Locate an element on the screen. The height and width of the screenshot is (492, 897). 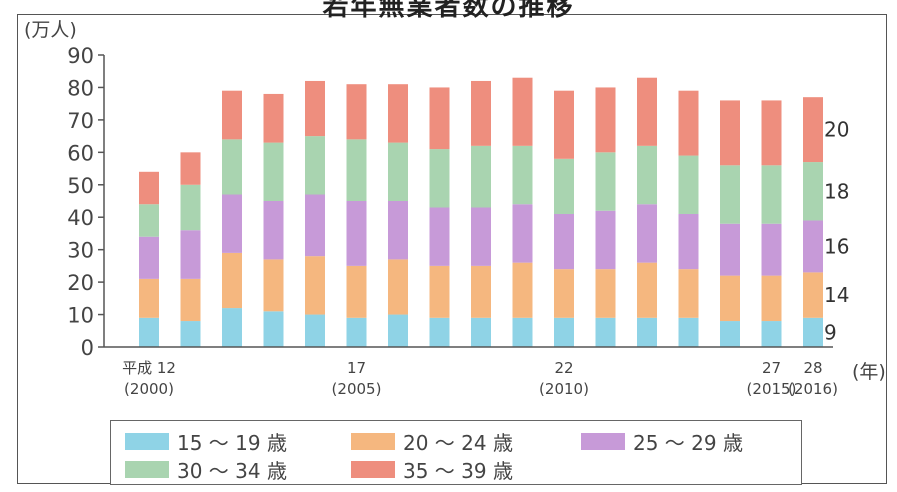
y-tick-label: 80 is located at coordinates (80, 88).